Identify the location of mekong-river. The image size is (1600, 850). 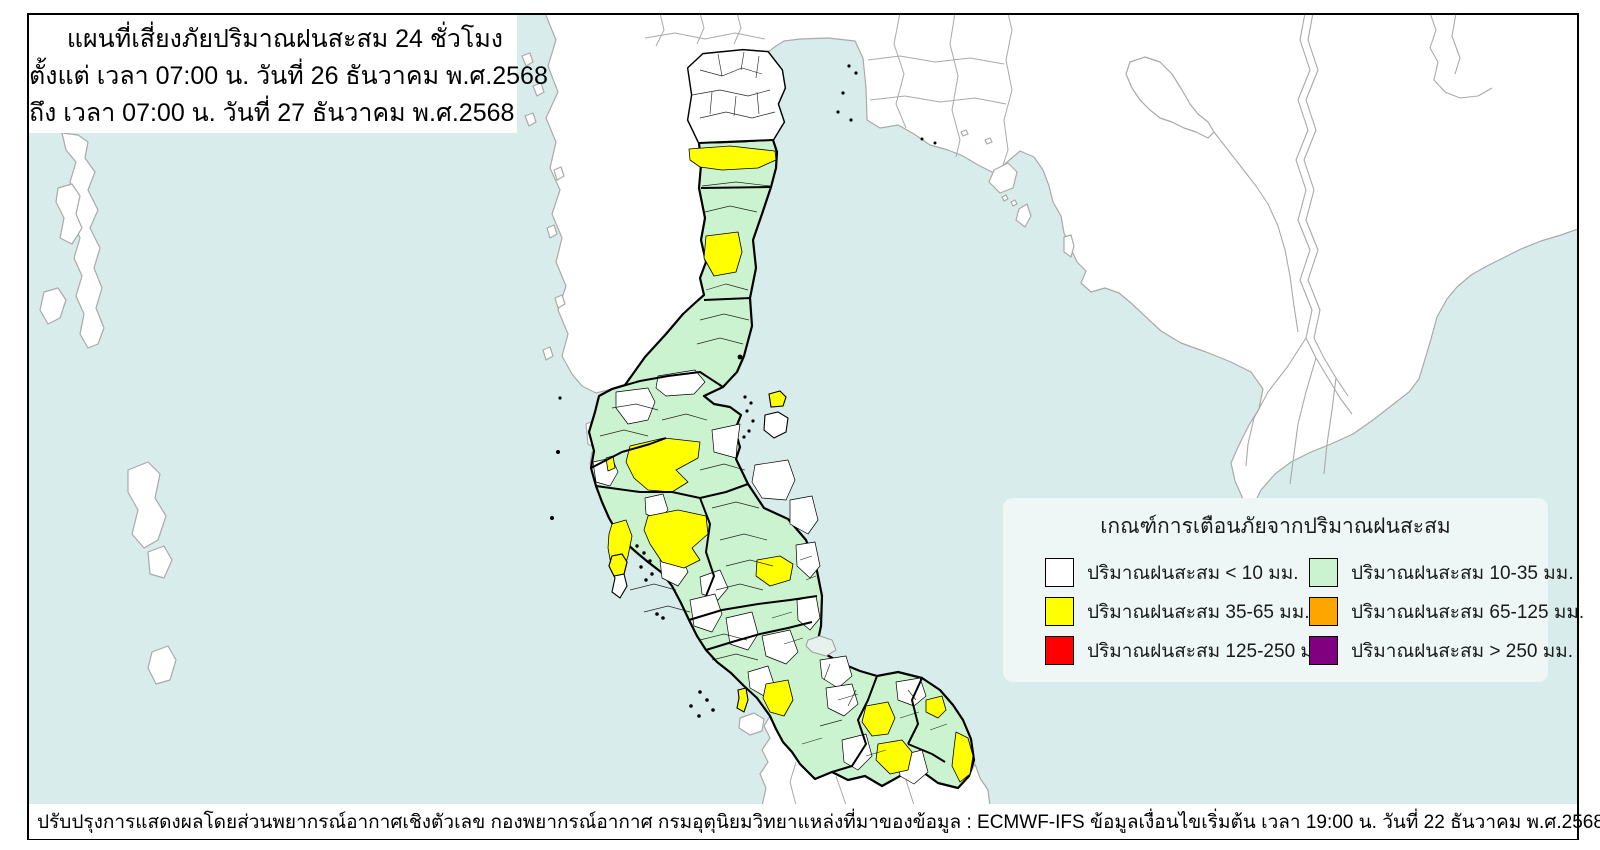
(1324, 214).